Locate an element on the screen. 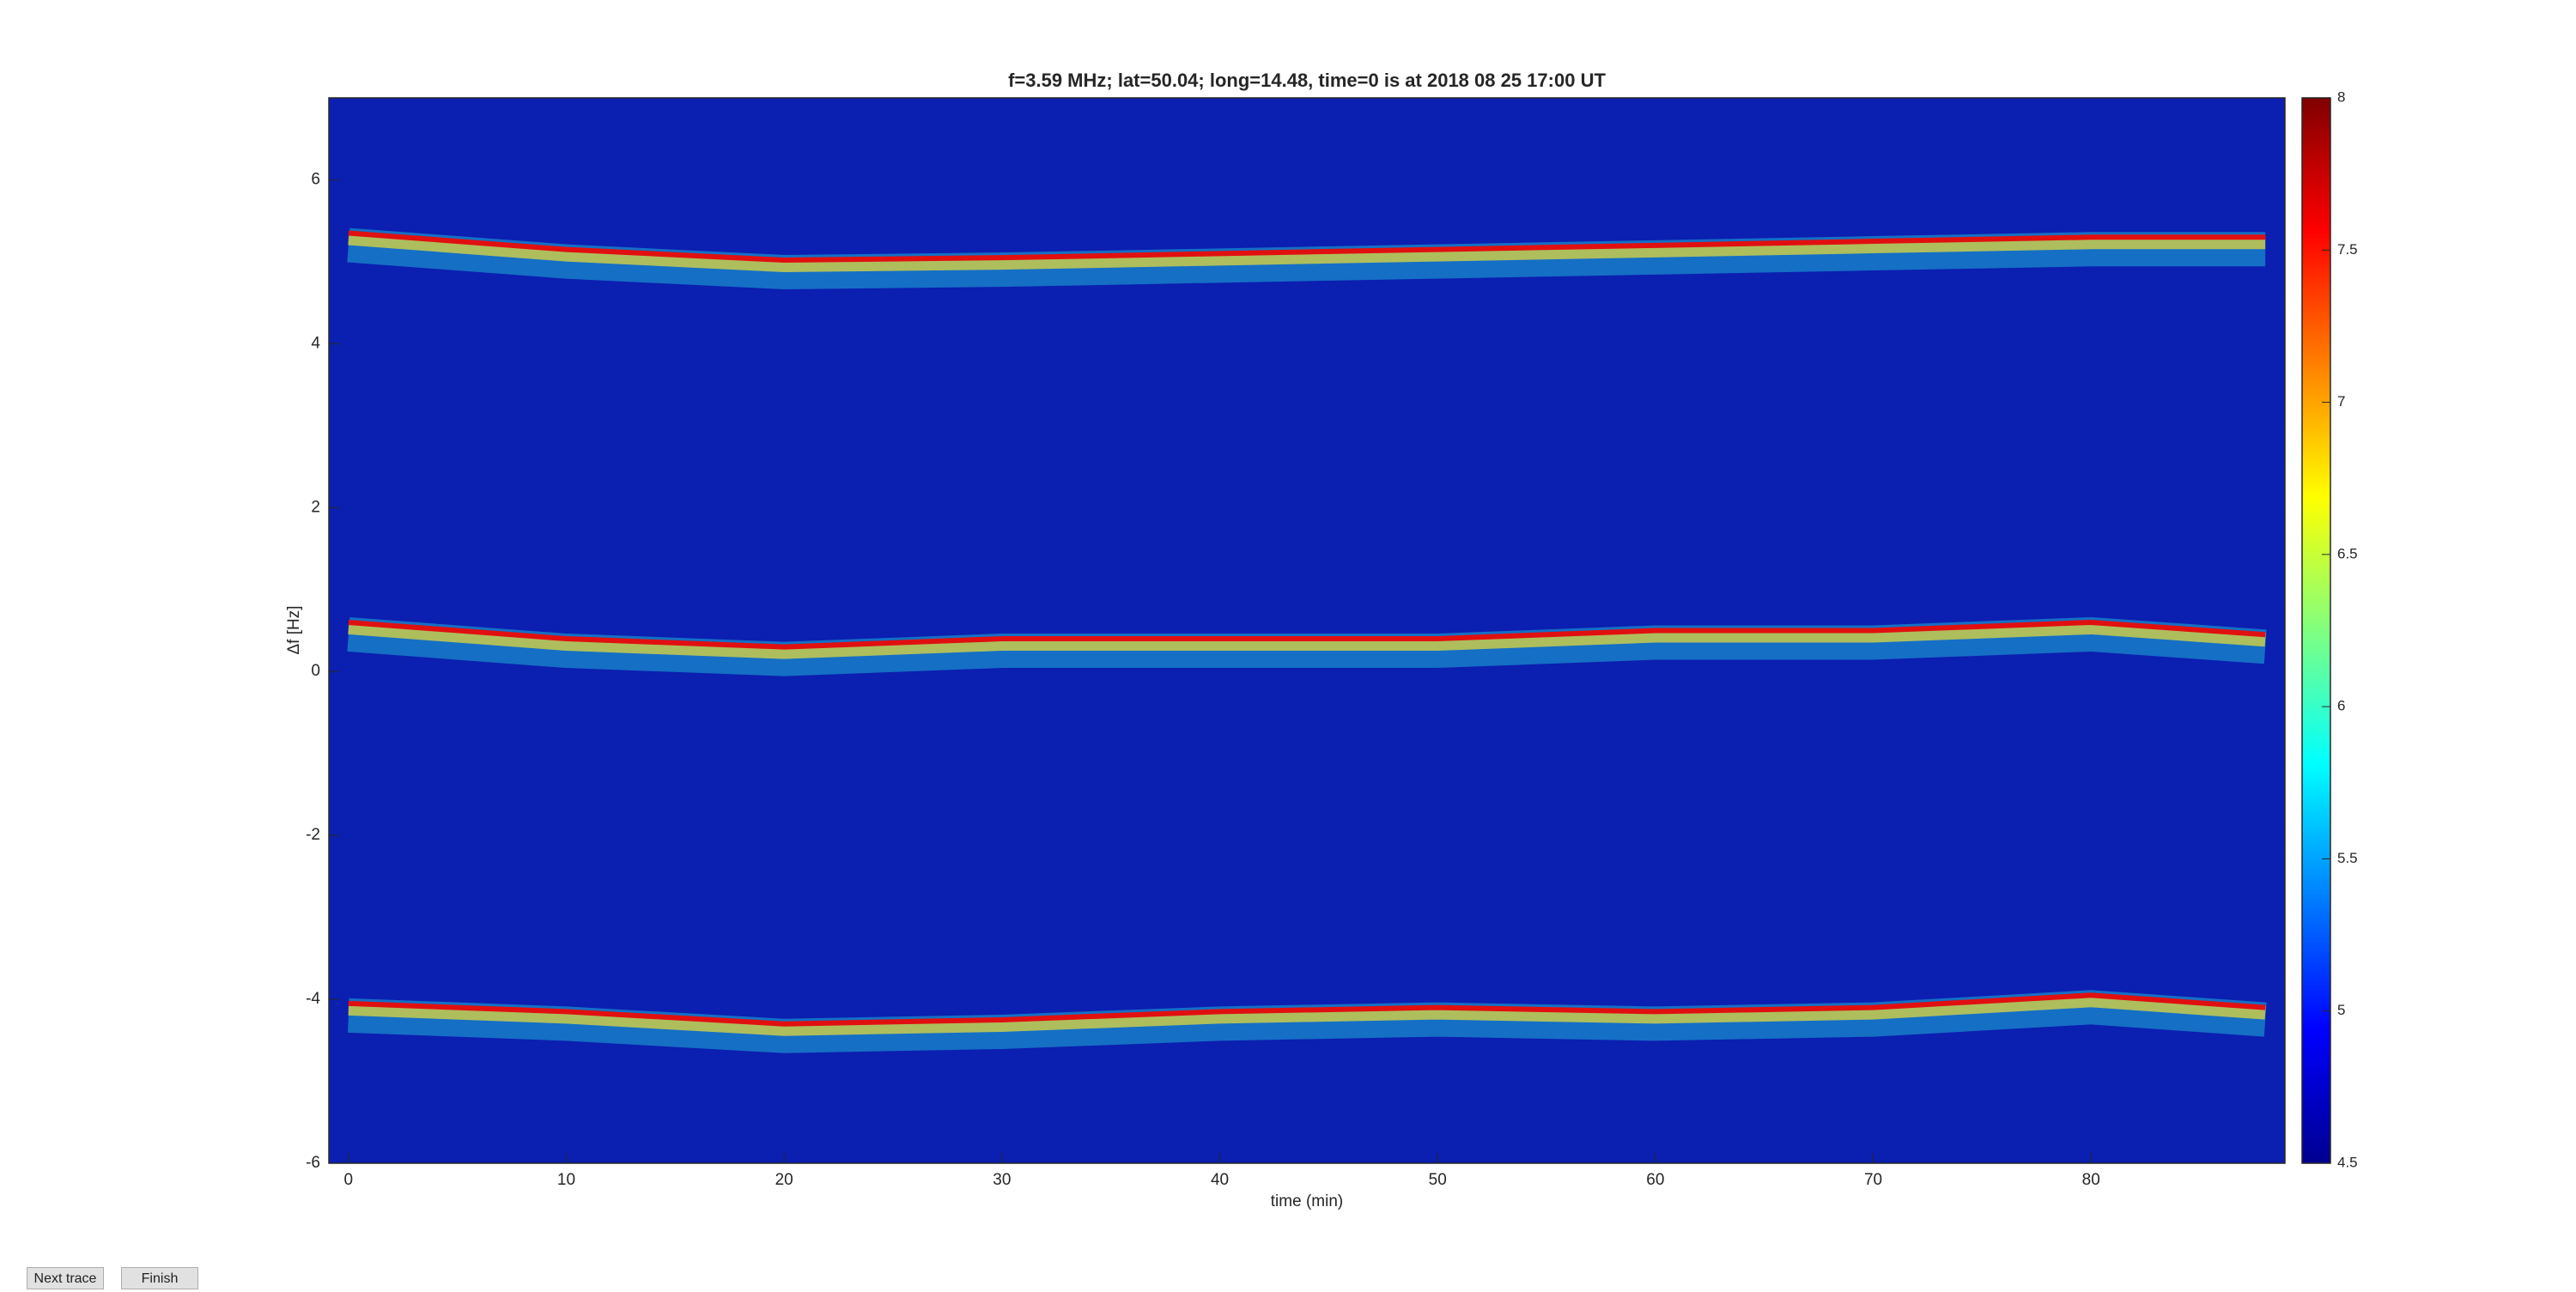 The image size is (2576, 1292). colorbar-tick-label: 6 is located at coordinates (2341, 706).